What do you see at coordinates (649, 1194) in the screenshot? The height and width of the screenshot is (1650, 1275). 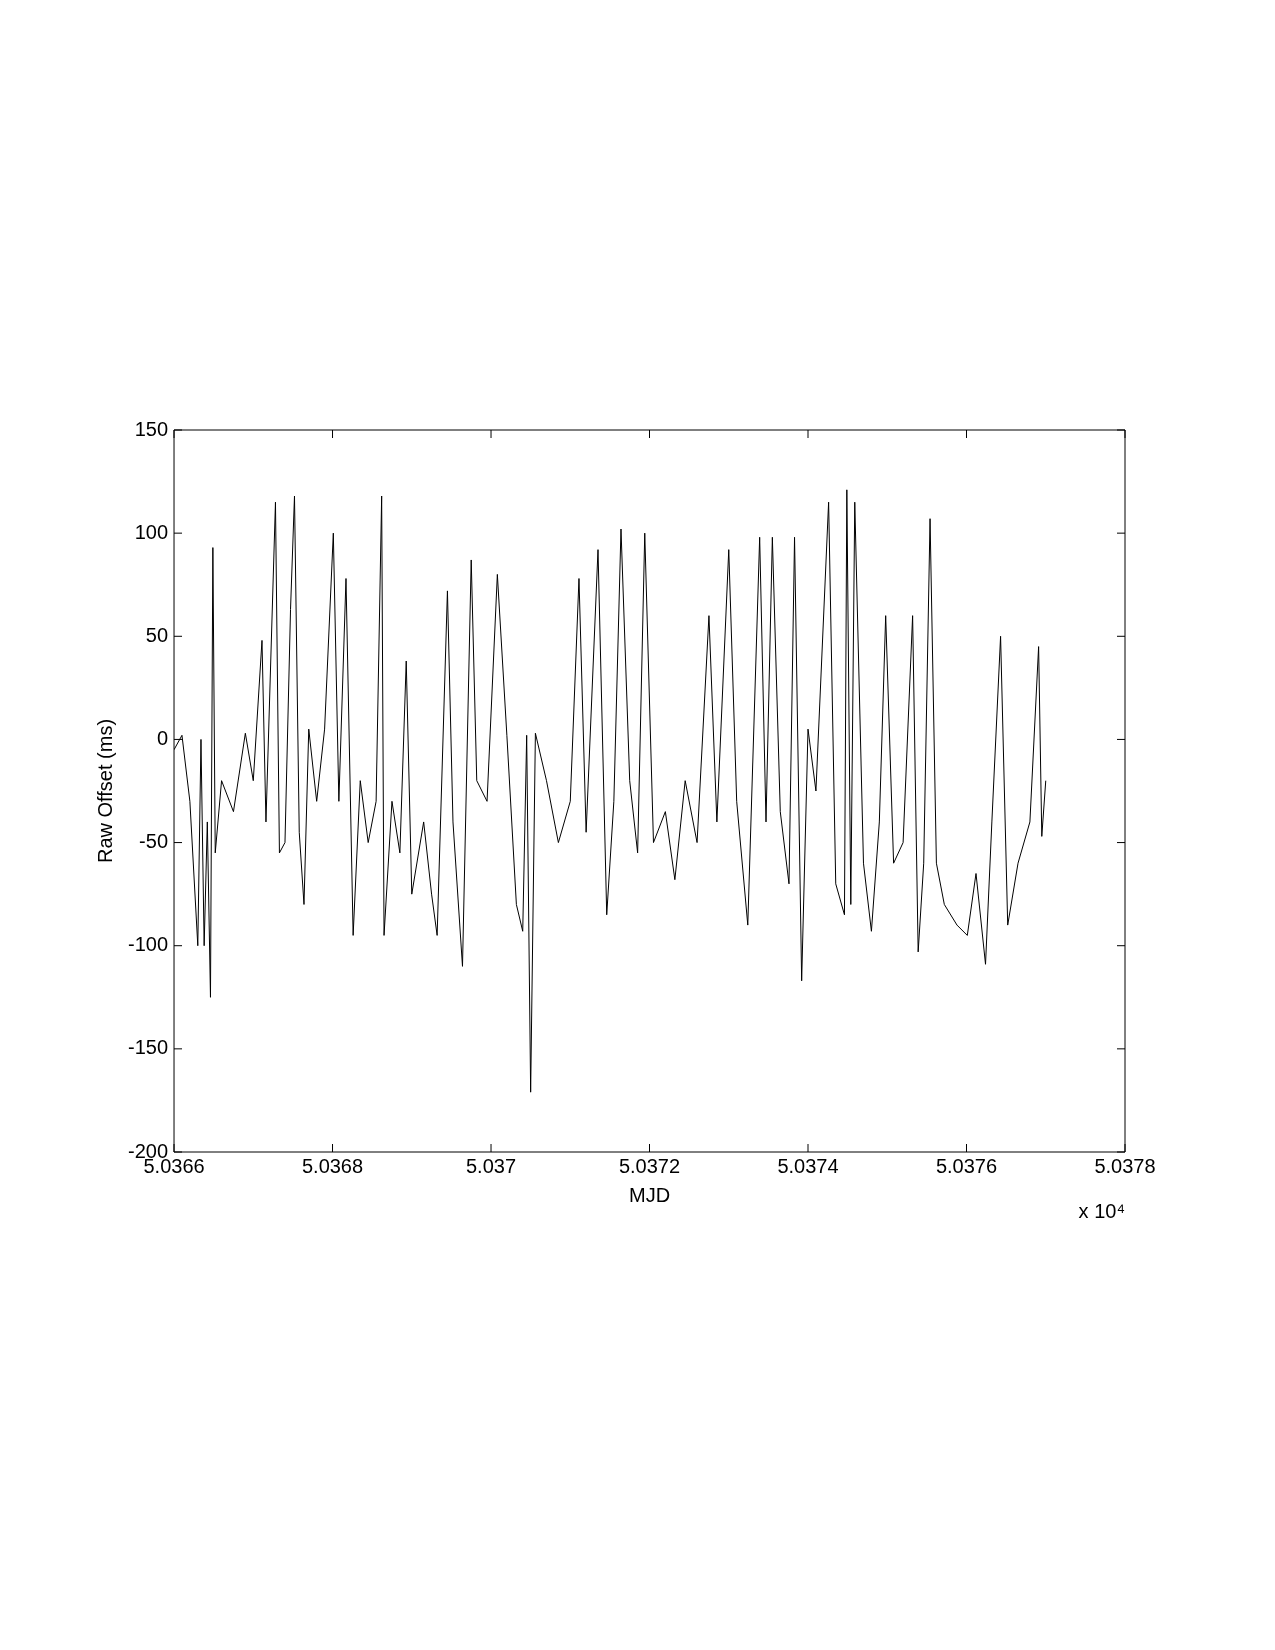 I see `x-axis-title: MJD` at bounding box center [649, 1194].